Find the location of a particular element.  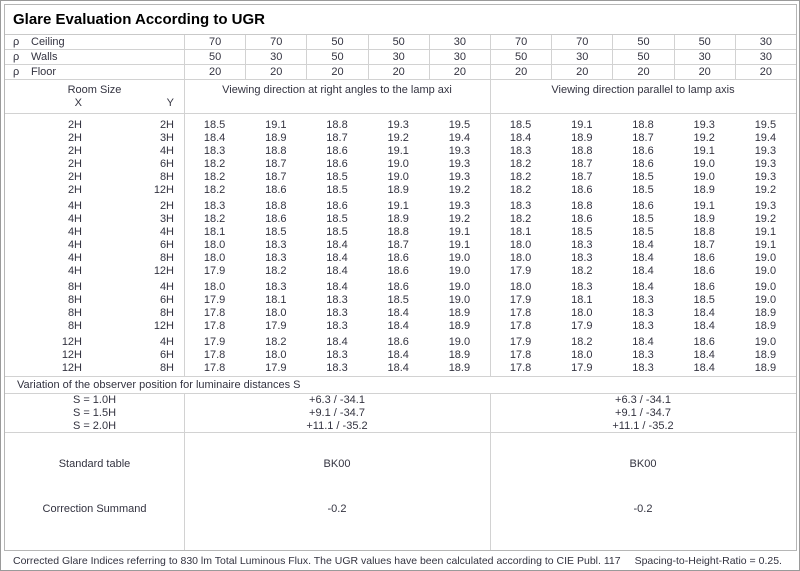

room-x-cell: 4H is located at coordinates (74, 258).